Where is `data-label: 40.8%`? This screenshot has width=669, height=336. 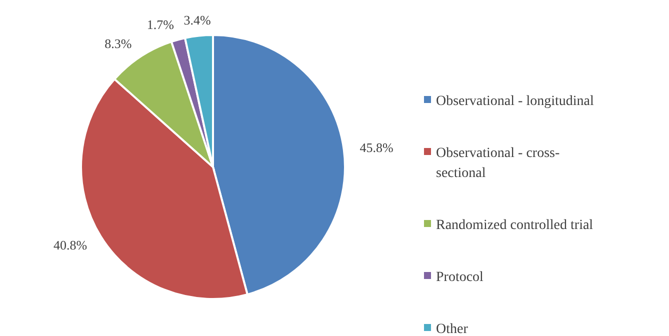 data-label: 40.8% is located at coordinates (70, 244).